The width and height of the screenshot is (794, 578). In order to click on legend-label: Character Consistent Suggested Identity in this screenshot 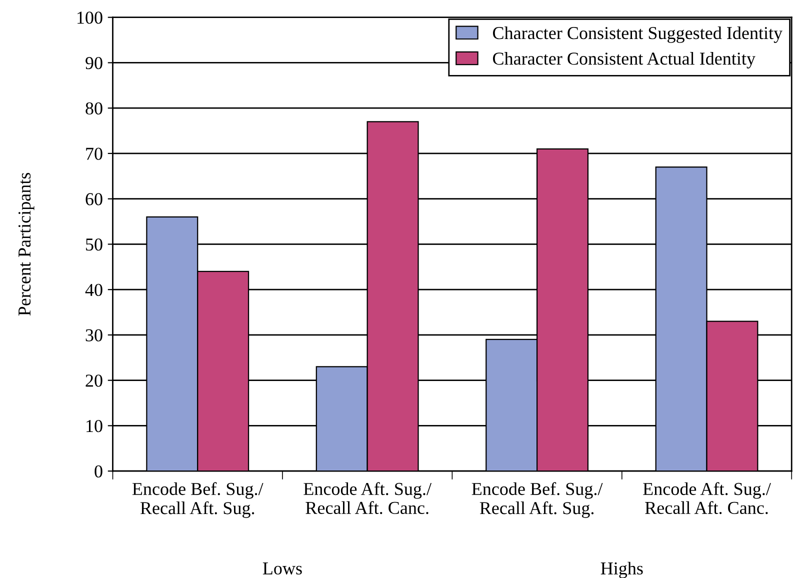, I will do `click(637, 34)`.